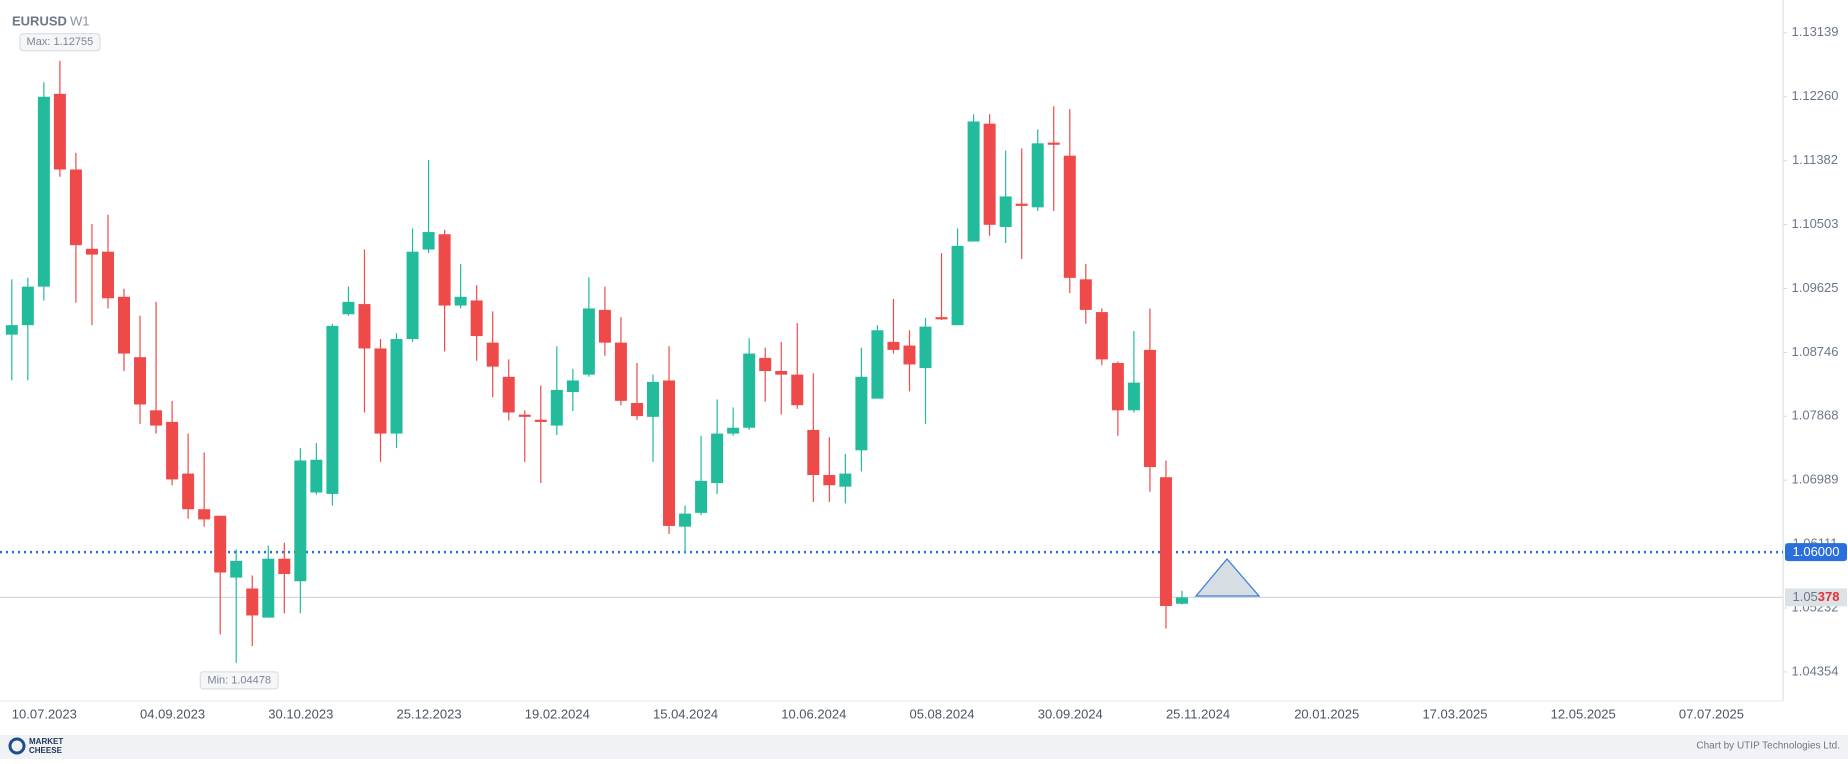 The image size is (1848, 764). I want to click on level-label: 1.06000, so click(1816, 551).